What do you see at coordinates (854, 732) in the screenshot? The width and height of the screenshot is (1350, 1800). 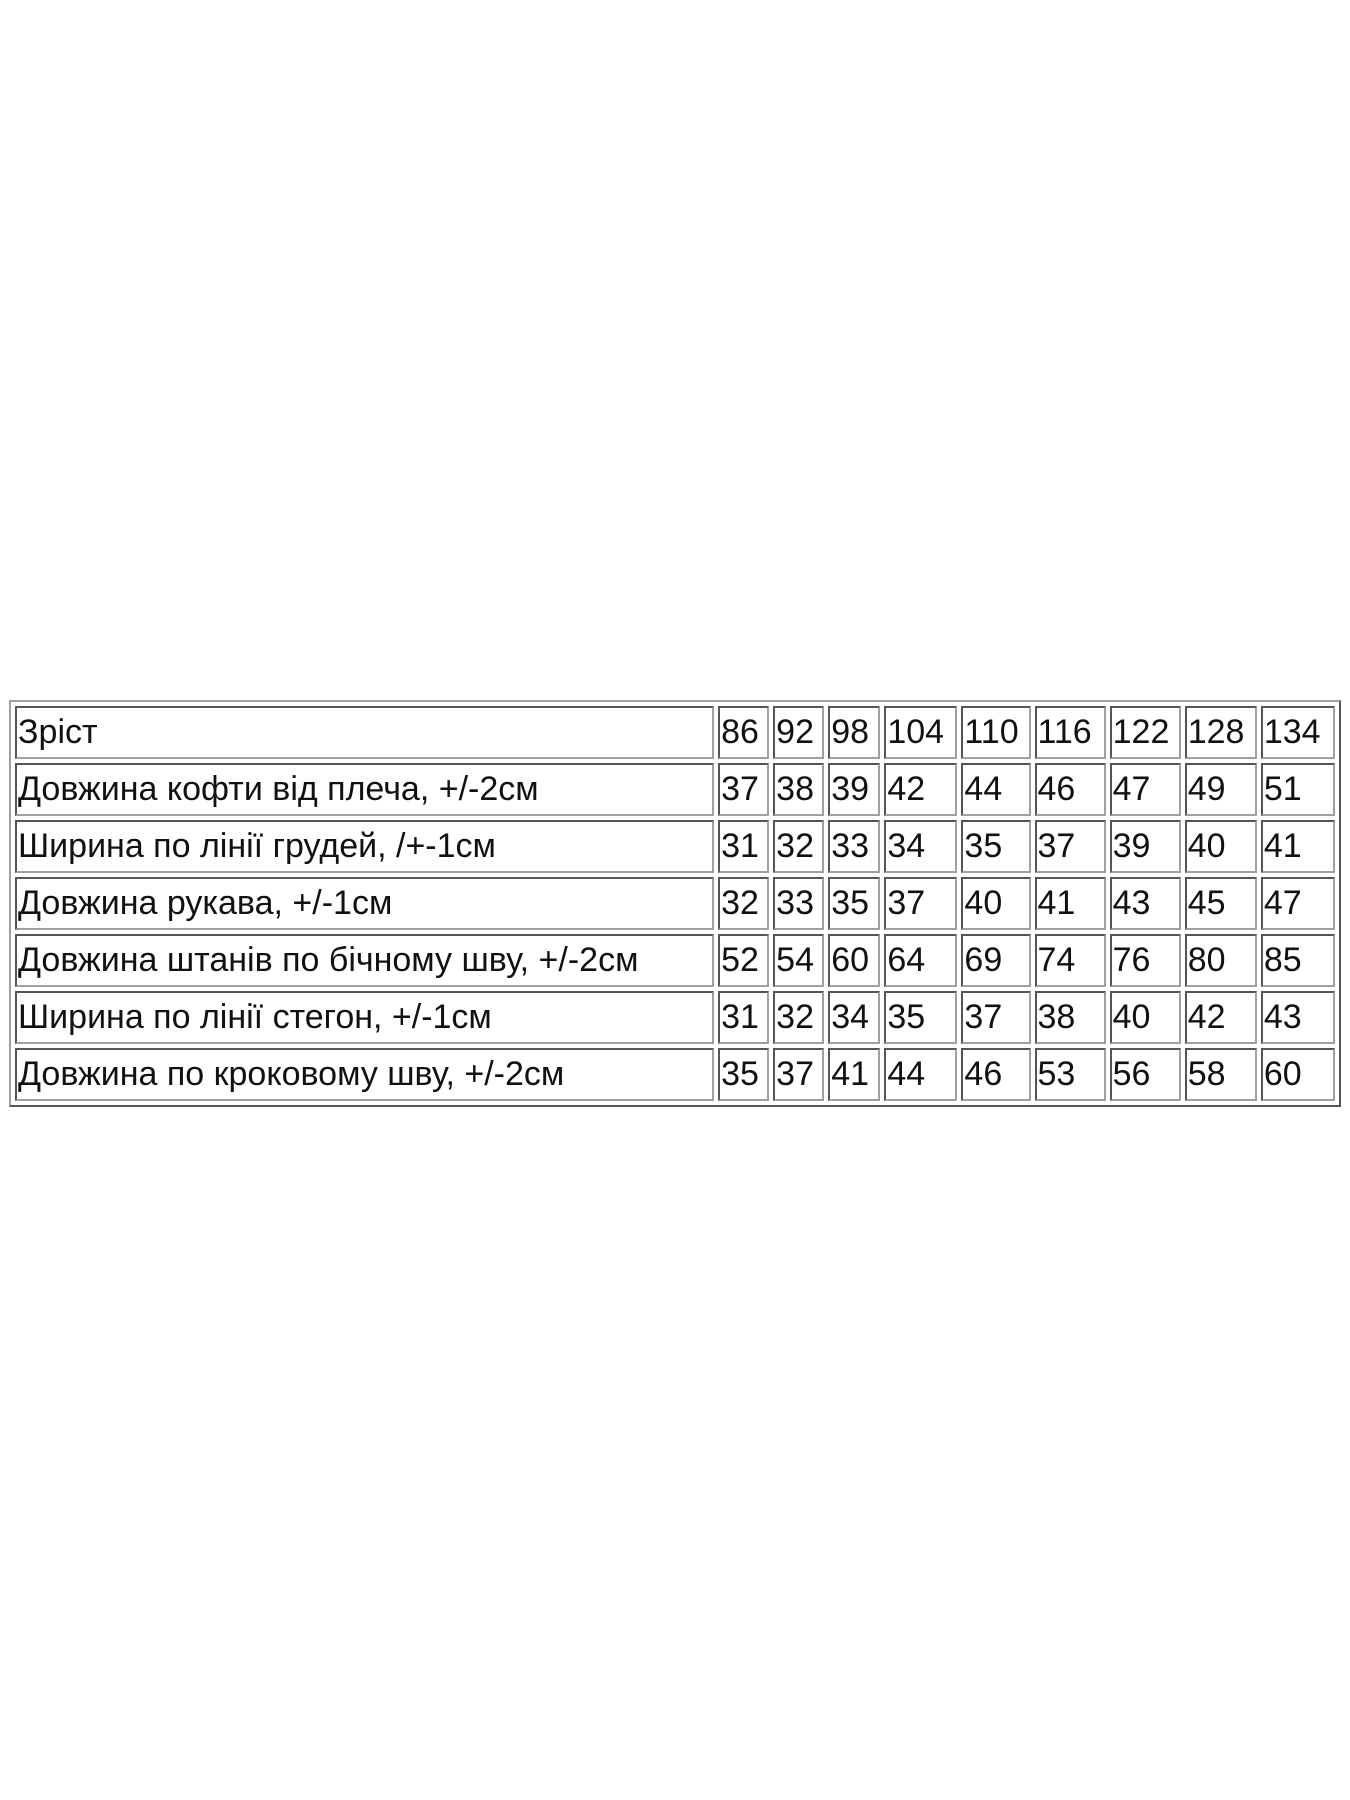 I see `cell-value: 98` at bounding box center [854, 732].